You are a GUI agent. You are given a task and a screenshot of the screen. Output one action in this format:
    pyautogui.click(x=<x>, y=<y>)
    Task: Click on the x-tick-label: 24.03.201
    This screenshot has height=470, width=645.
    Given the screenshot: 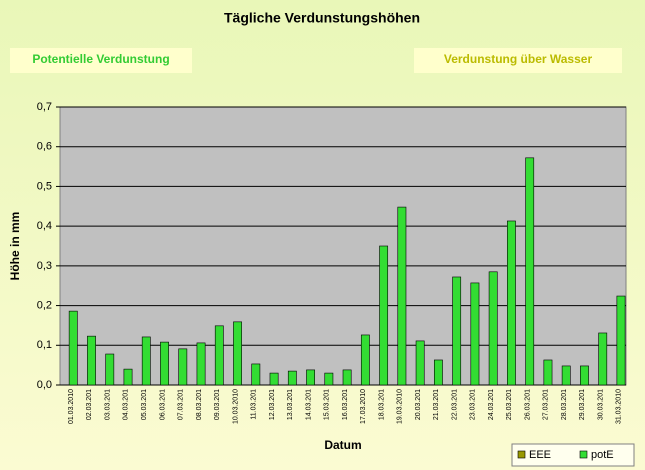 What is the action you would take?
    pyautogui.click(x=491, y=404)
    